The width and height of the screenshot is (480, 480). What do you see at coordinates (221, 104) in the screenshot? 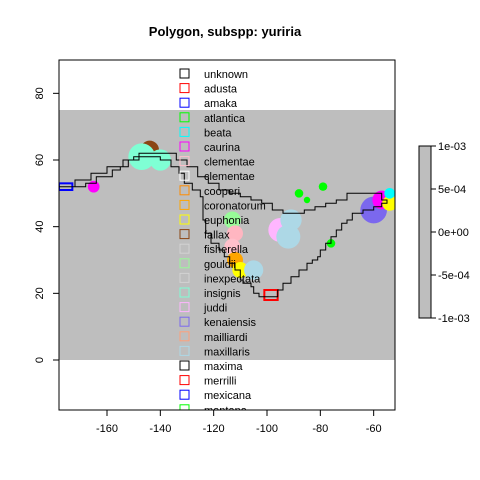
I see `legend-label: amaka` at bounding box center [221, 104].